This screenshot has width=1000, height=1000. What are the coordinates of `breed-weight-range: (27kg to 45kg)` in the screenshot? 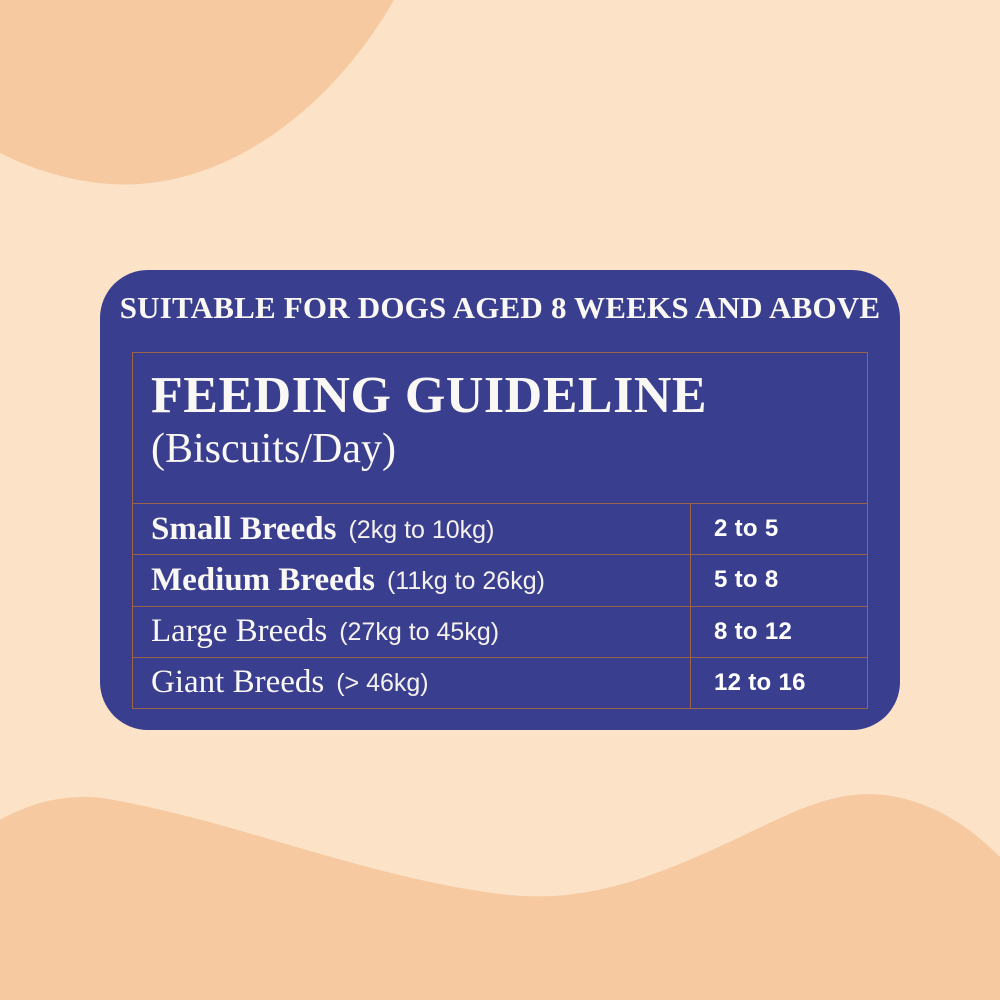 It's located at (419, 632).